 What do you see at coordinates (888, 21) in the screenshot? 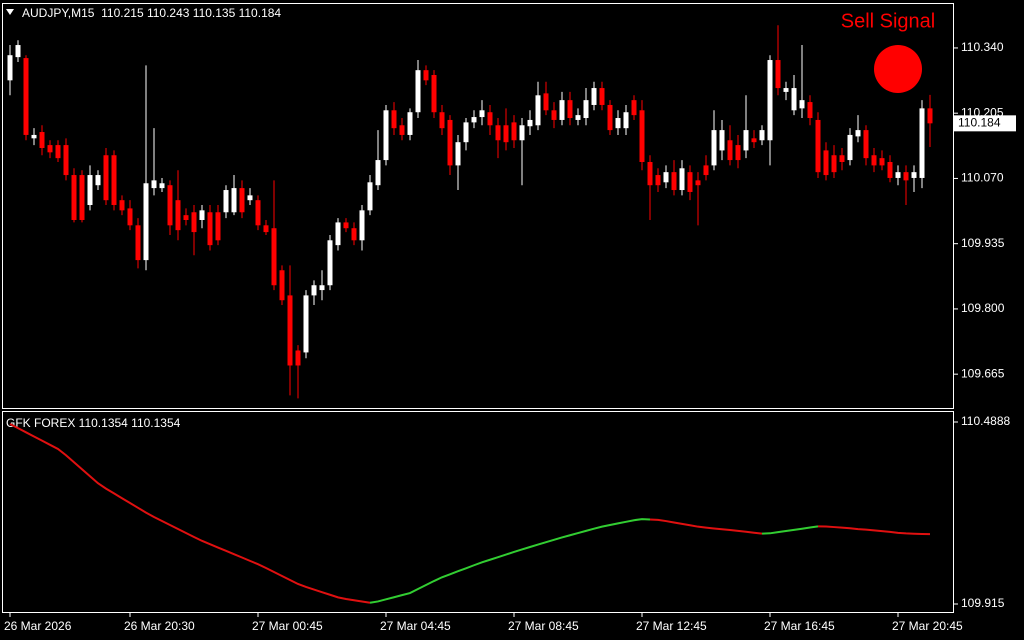
I see `signal-label: Sell Signal` at bounding box center [888, 21].